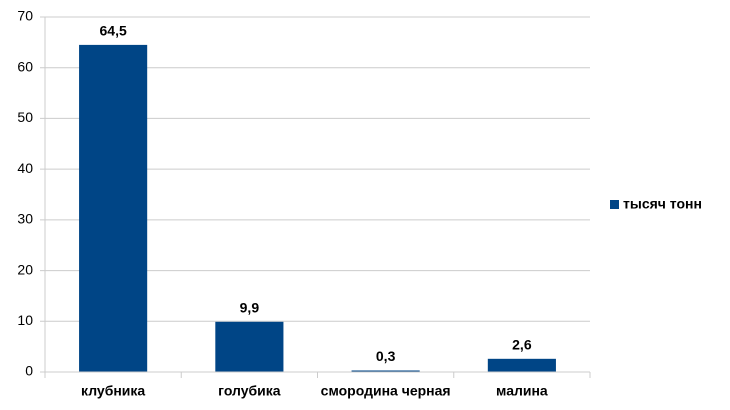  What do you see at coordinates (113, 391) in the screenshot?
I see `x-tick-label: клубника` at bounding box center [113, 391].